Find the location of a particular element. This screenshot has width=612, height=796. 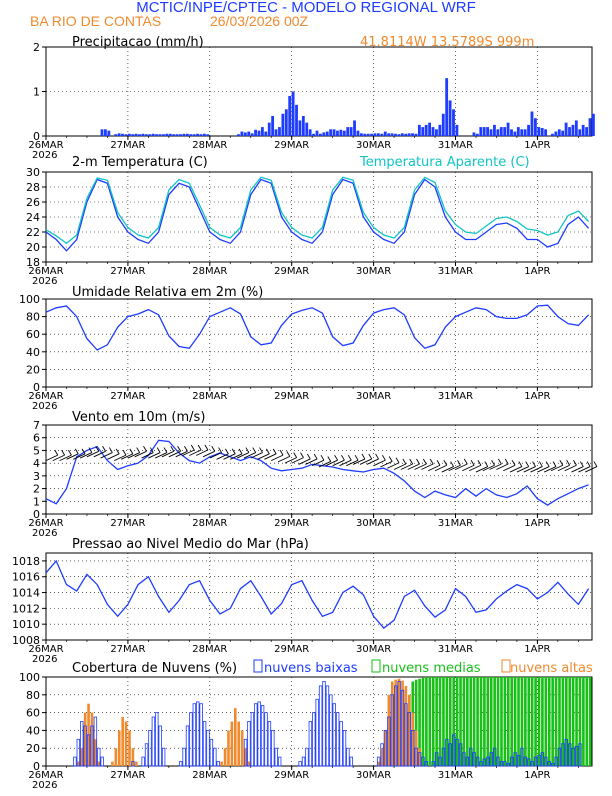

precip-year-label: 2026 is located at coordinates (44, 155).